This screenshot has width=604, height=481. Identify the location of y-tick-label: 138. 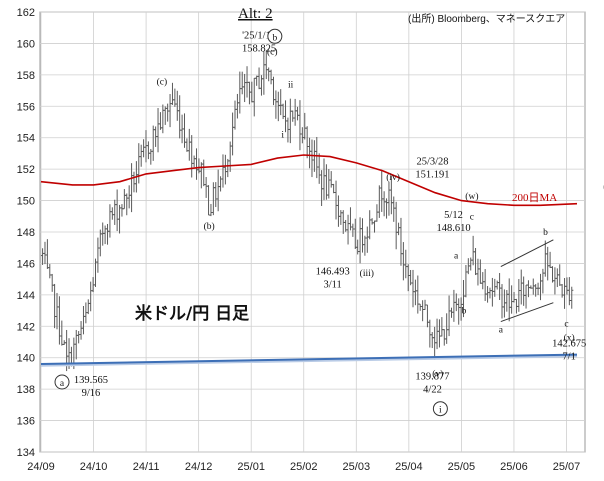
(26, 390).